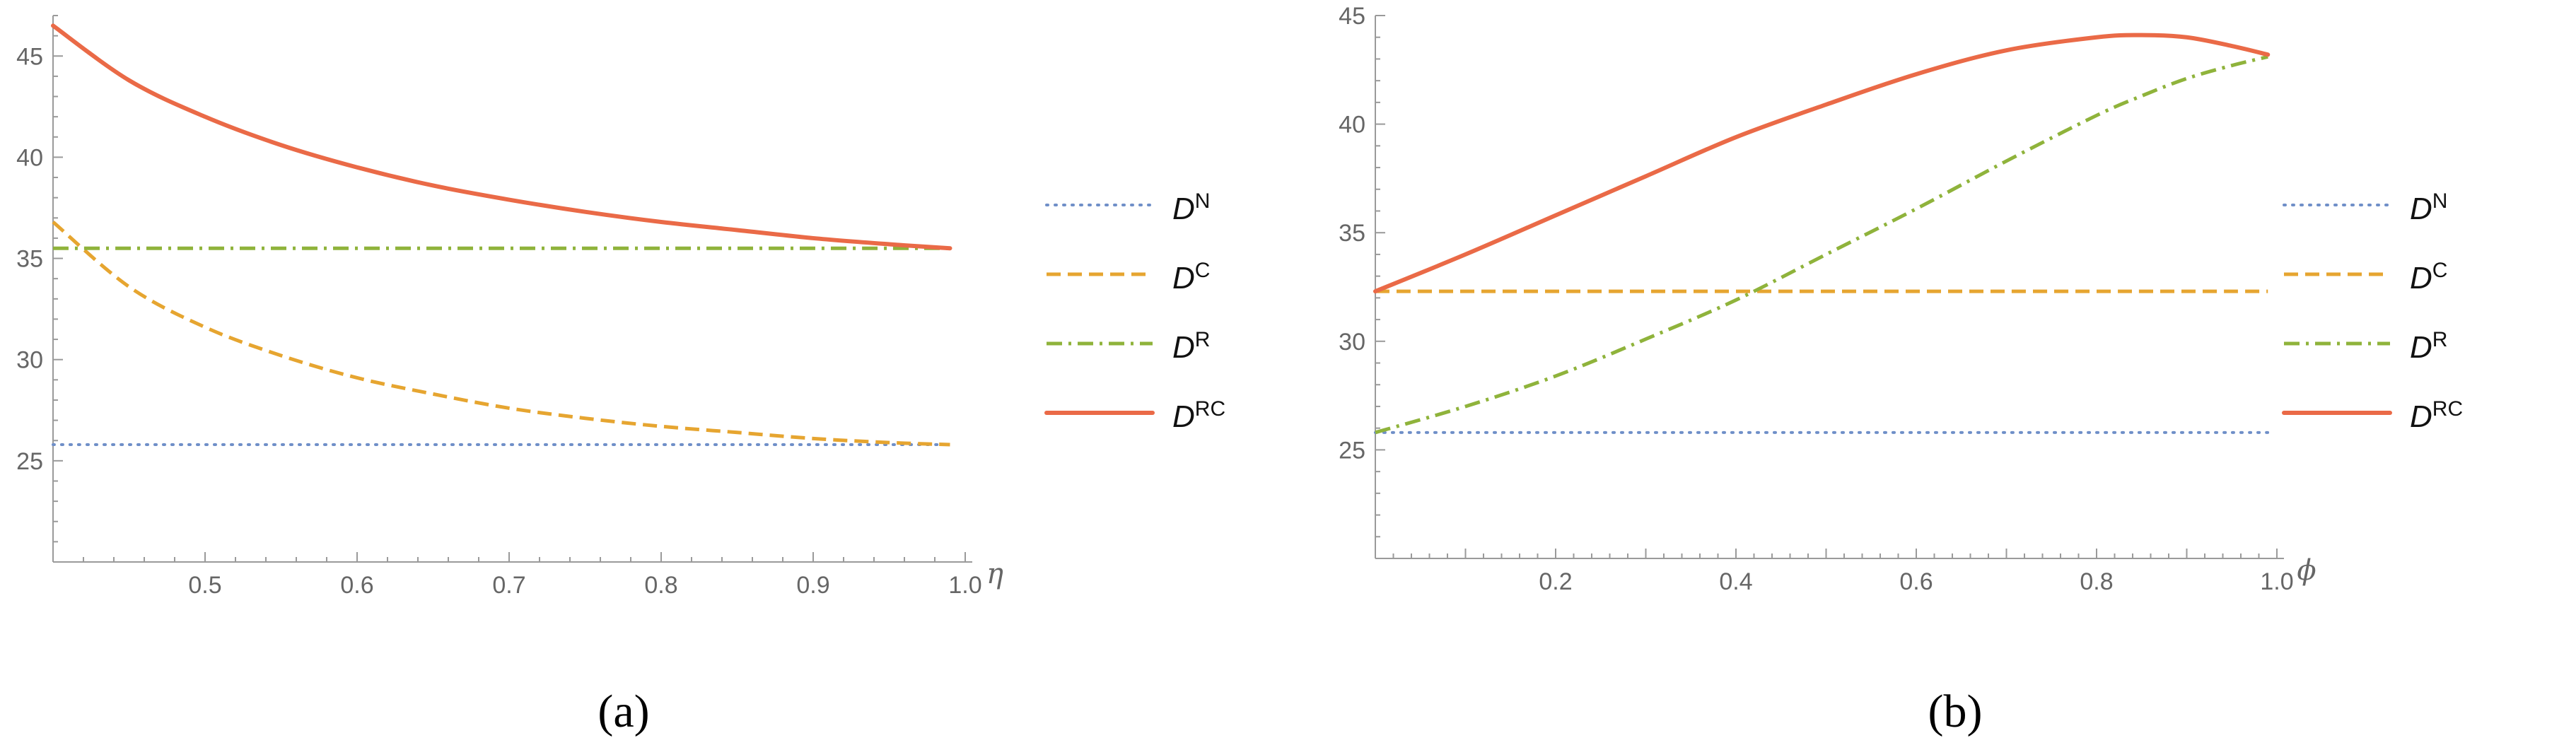 This screenshot has height=750, width=2576. Describe the element at coordinates (2428, 207) in the screenshot. I see `panel-b-legend-label-dn: DN` at that location.